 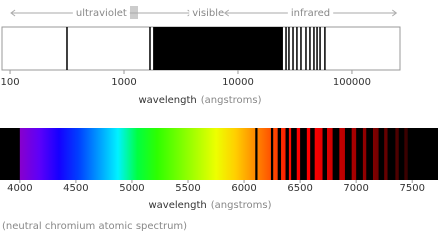 I want to click on x-tick-label: 6000, so click(x=243, y=188).